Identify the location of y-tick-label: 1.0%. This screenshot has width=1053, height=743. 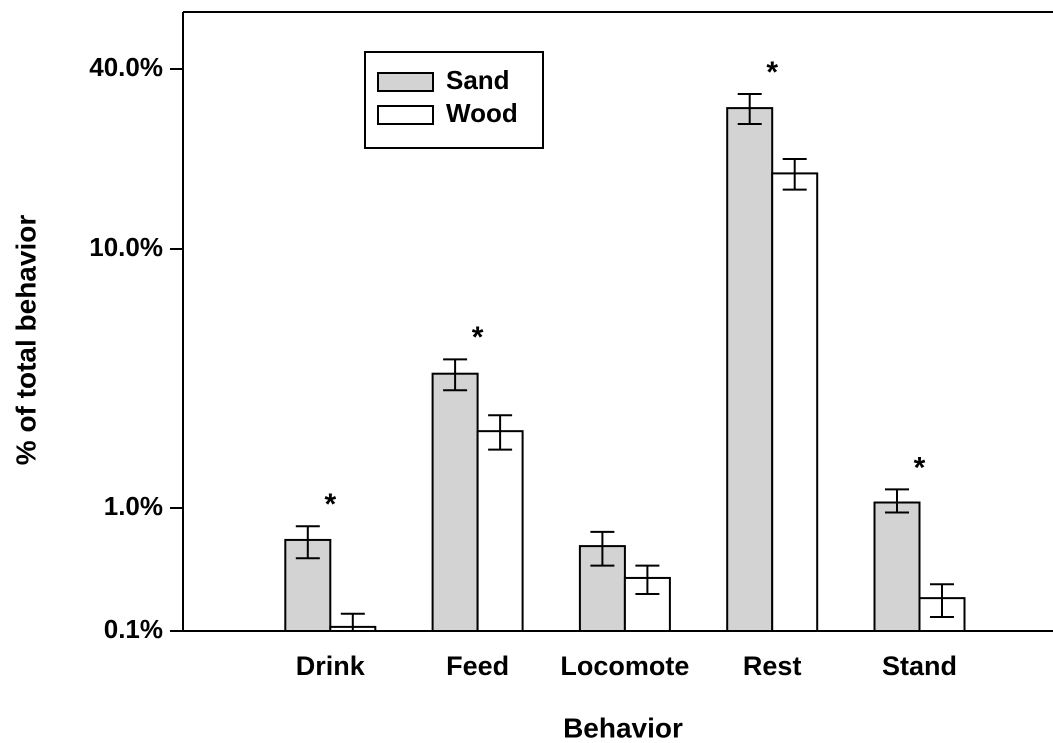
(133, 506).